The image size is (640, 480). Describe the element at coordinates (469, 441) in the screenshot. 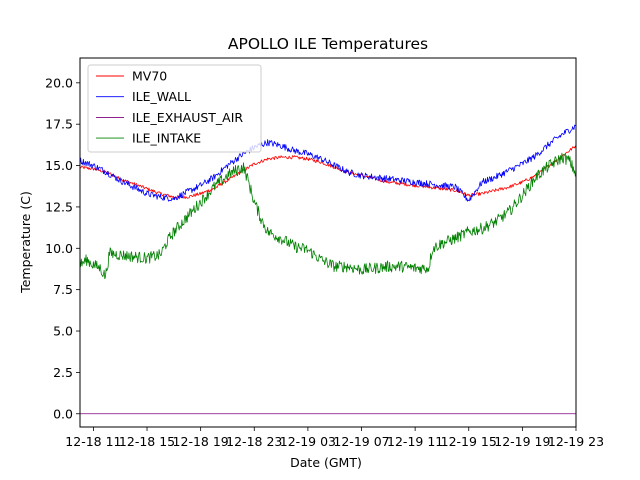

I see `x-tick-label: 12-19 15` at that location.